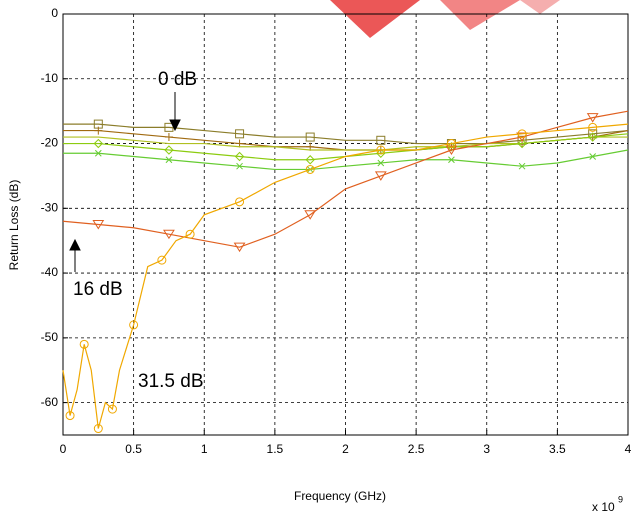 This screenshot has height=515, width=631. What do you see at coordinates (557, 449) in the screenshot?
I see `x-tick-label: 3.5` at bounding box center [557, 449].